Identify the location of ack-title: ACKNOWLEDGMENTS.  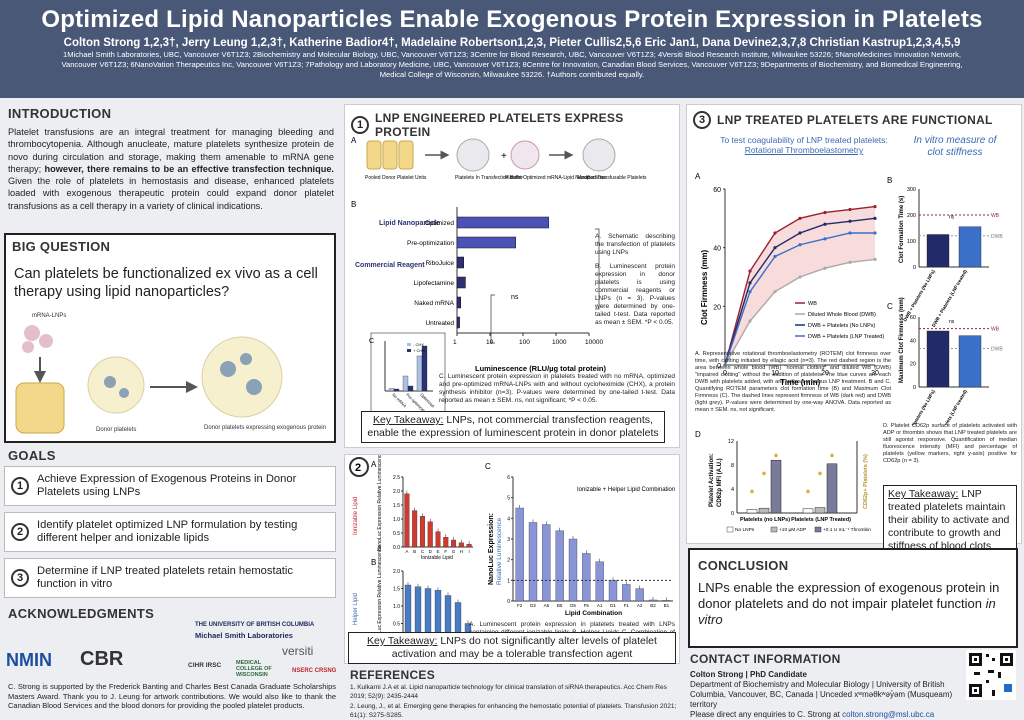
(81, 613).